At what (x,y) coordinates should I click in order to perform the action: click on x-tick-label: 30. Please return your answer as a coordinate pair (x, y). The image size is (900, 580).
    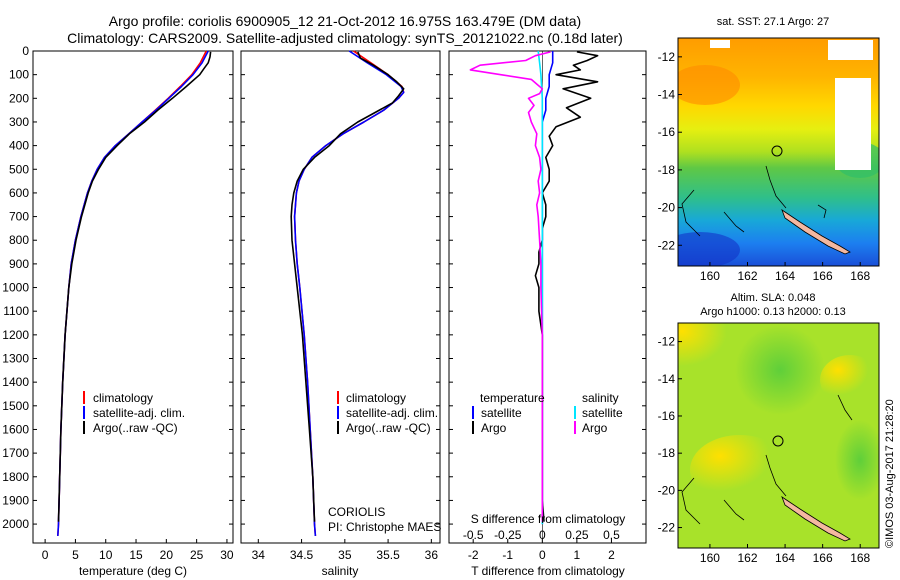
    Looking at the image, I should click on (227, 555).